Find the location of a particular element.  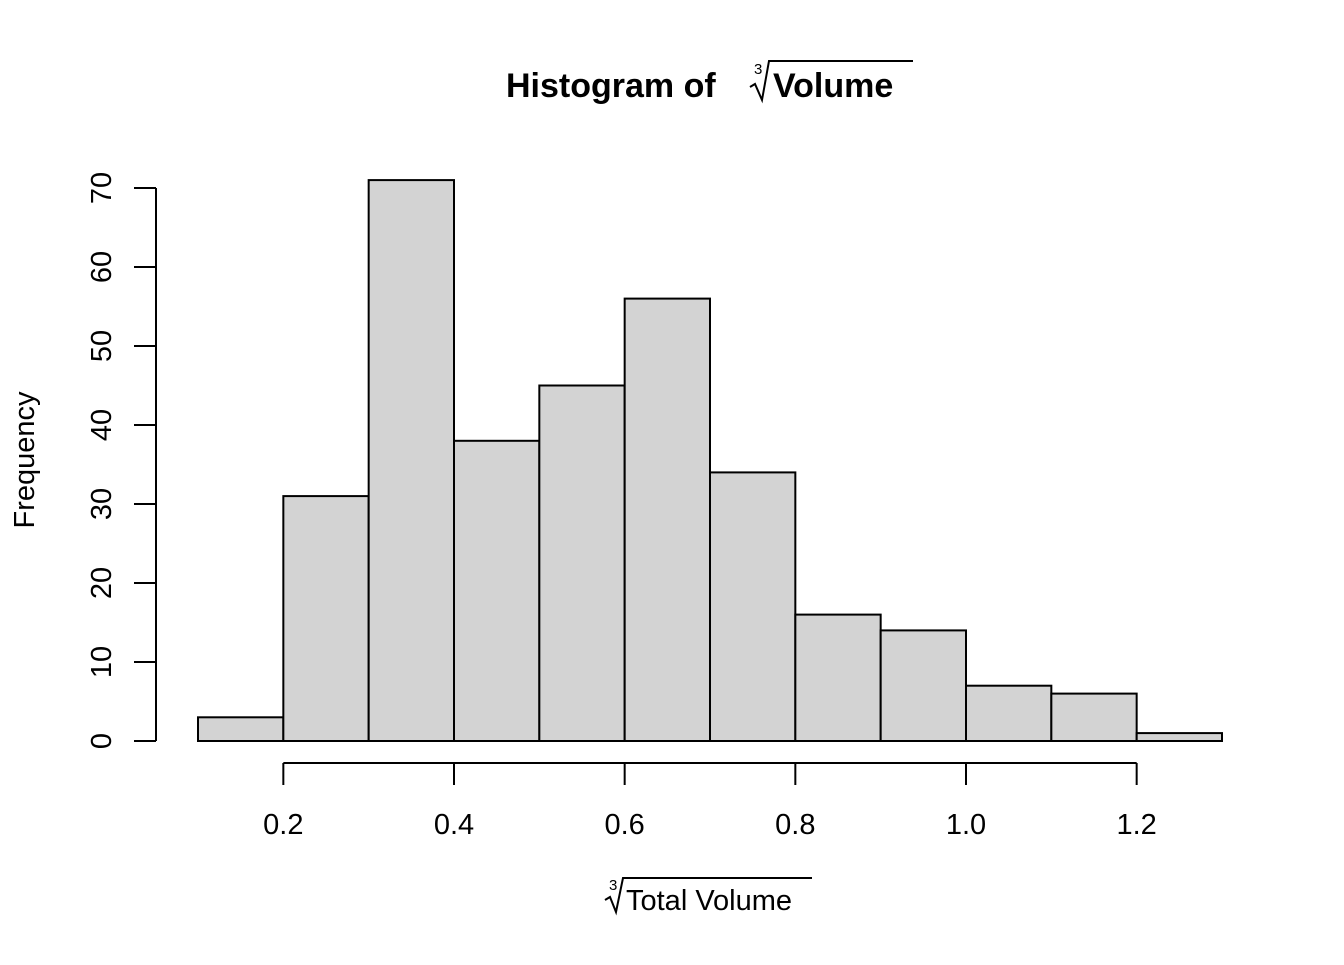

chart-title-radical-sign is located at coordinates (831, 82).